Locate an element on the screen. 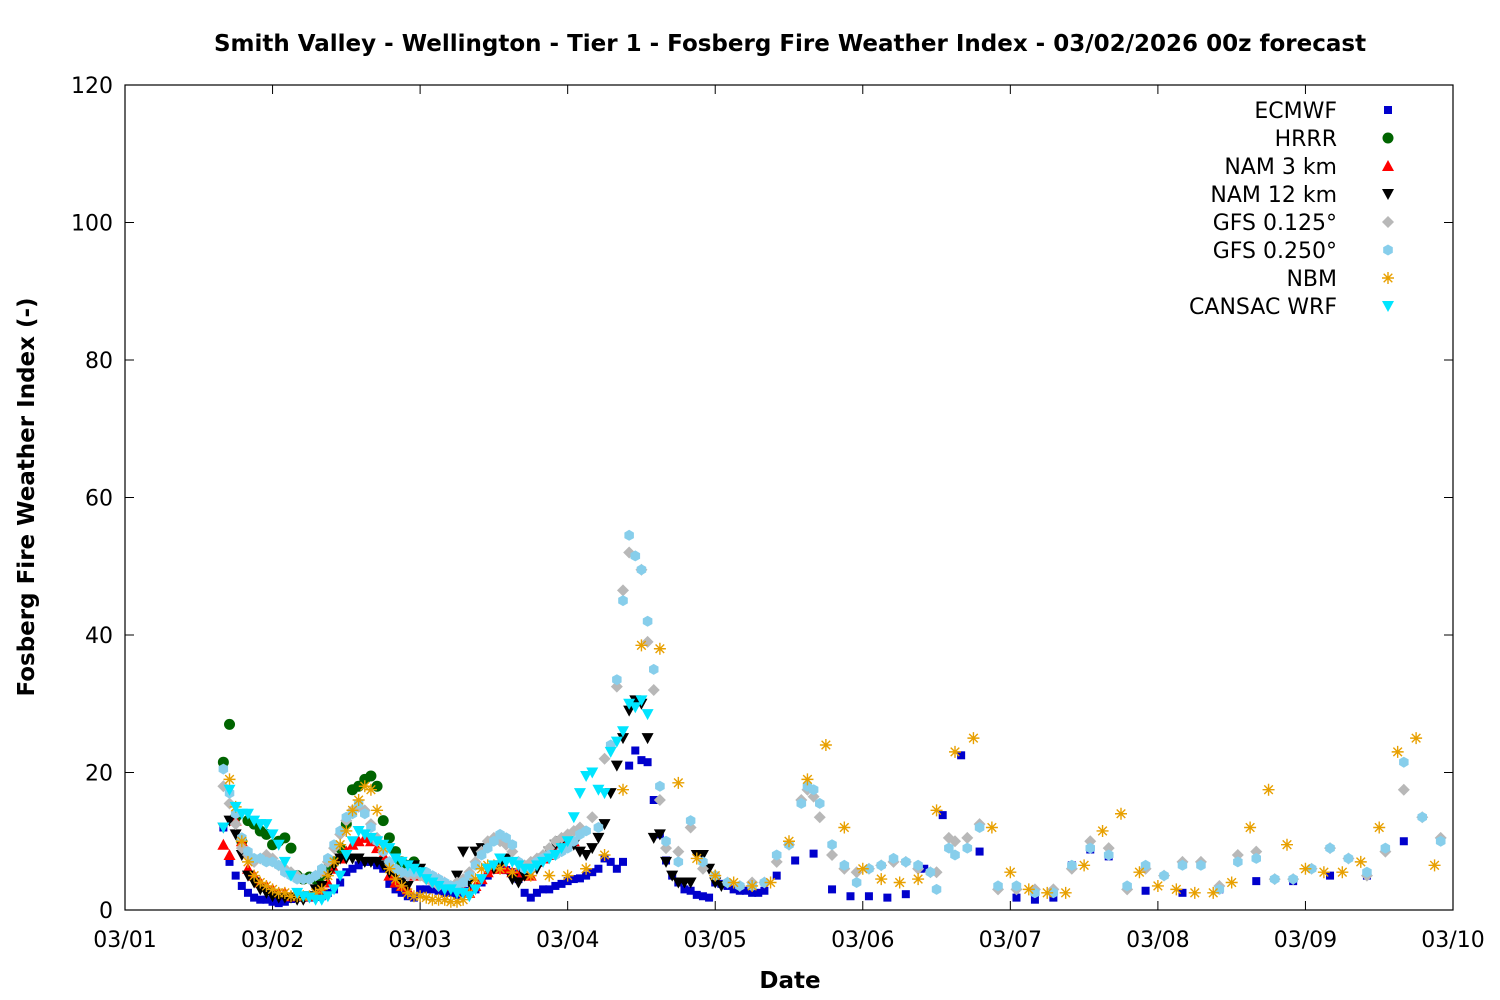  x-tick-label: 03/10 is located at coordinates (1452, 940).